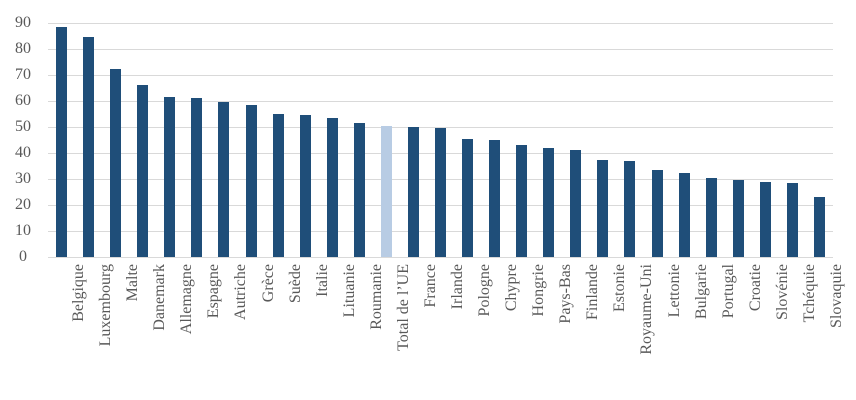  I want to click on x-axis-label-espagne: Espagne, so click(214, 291).